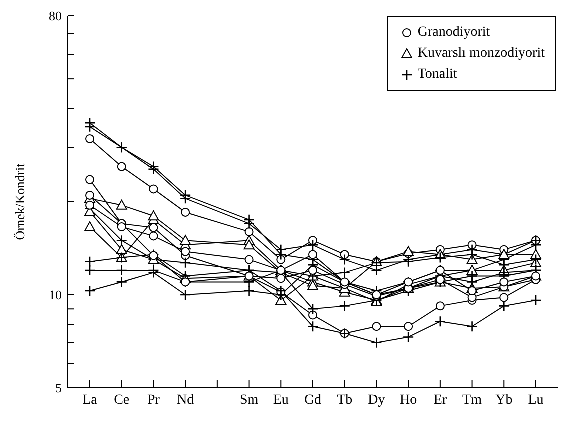 This screenshot has width=572, height=434. Describe the element at coordinates (454, 33) in the screenshot. I see `legend-label: Granodiyorit` at that location.